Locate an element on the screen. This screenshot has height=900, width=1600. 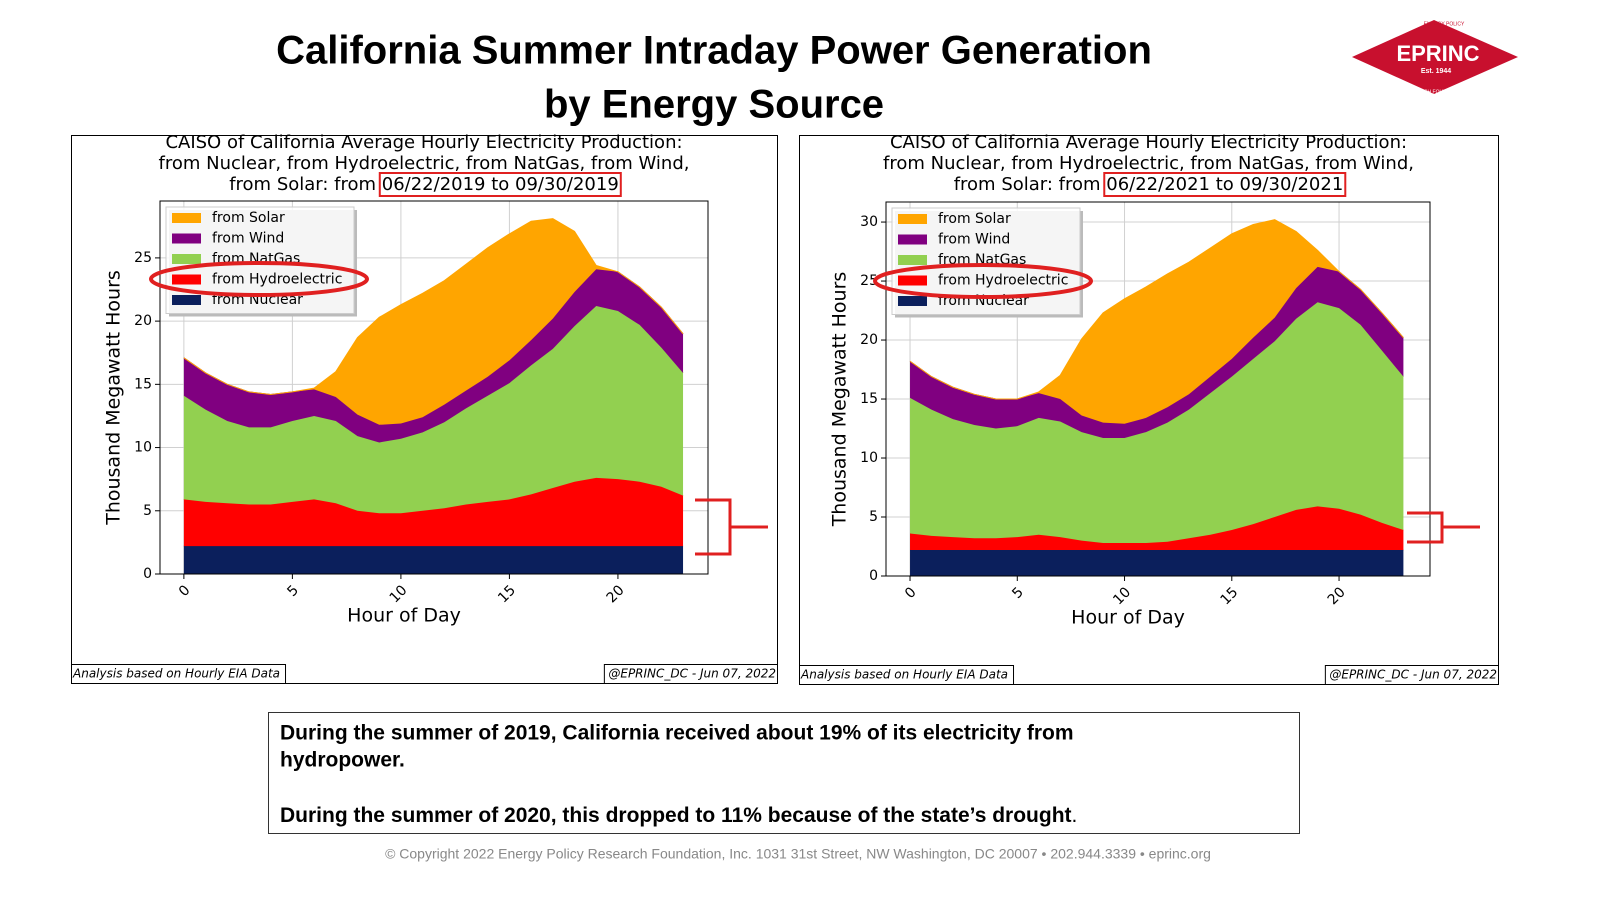
chart-title-dates: 06/22/2021 to 09/30/2021 is located at coordinates (1224, 184).